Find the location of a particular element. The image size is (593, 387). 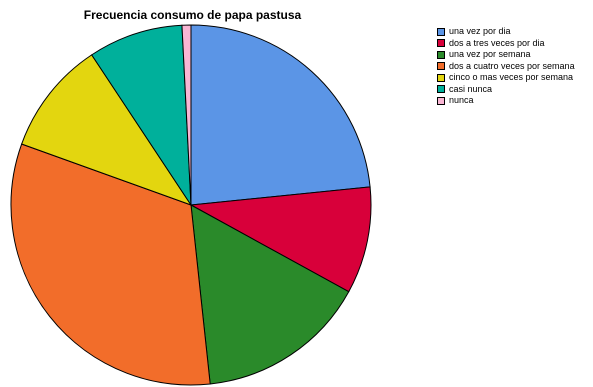

legend-item: dos a cuatro veces por semana is located at coordinates (506, 67).